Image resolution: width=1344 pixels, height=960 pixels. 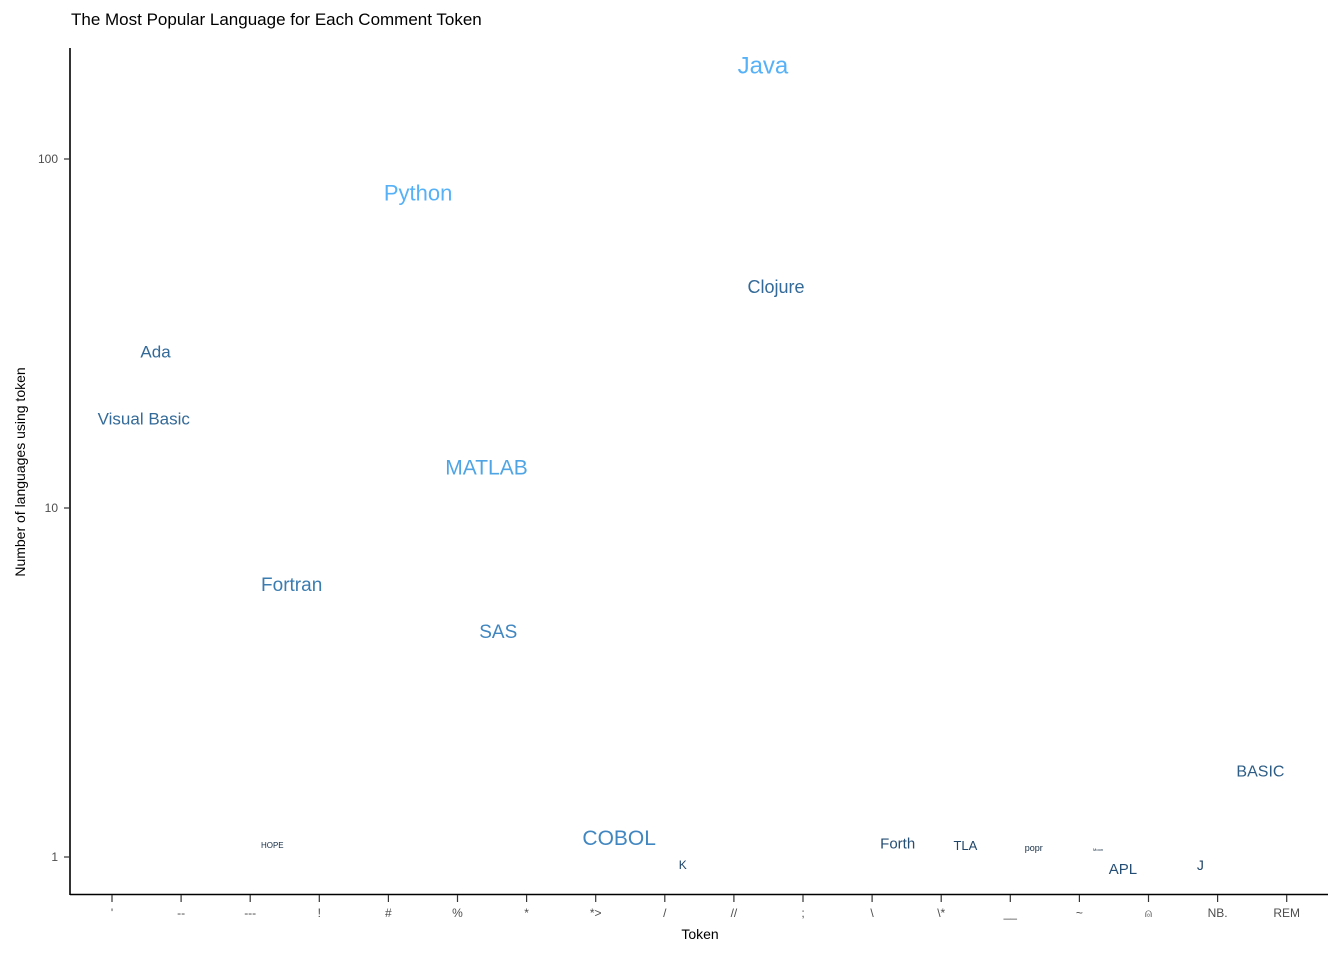 What do you see at coordinates (705, 907) in the screenshot?
I see `x-ticks: ' -- ---! #% * *> ///; \ \* __ ~ ⍝ NB. REM` at bounding box center [705, 907].